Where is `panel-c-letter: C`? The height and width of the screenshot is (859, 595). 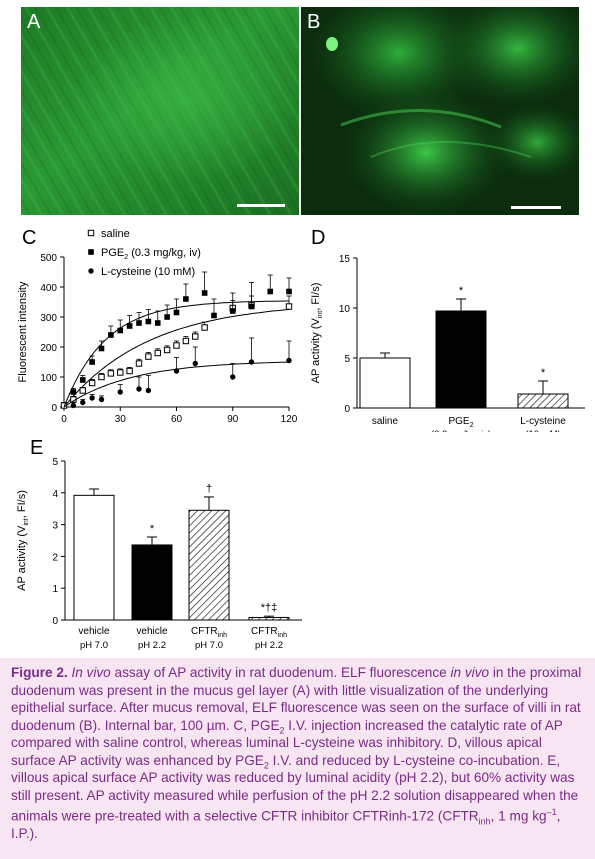 panel-c-letter: C is located at coordinates (29, 238).